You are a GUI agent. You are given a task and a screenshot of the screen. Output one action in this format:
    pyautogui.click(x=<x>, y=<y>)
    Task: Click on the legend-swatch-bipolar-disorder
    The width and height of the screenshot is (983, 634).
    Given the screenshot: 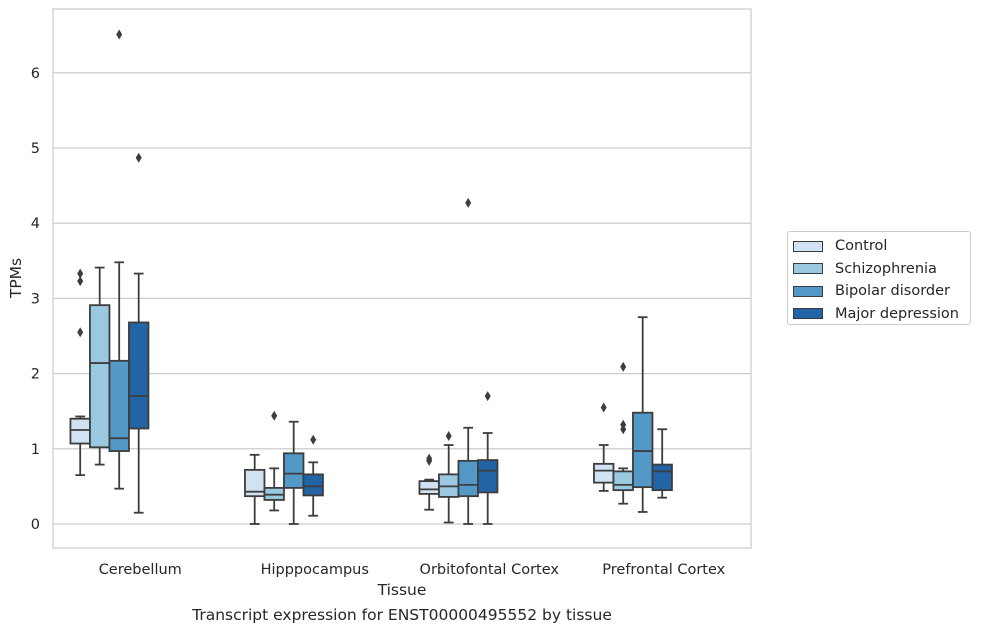 What is the action you would take?
    pyautogui.click(x=808, y=291)
    